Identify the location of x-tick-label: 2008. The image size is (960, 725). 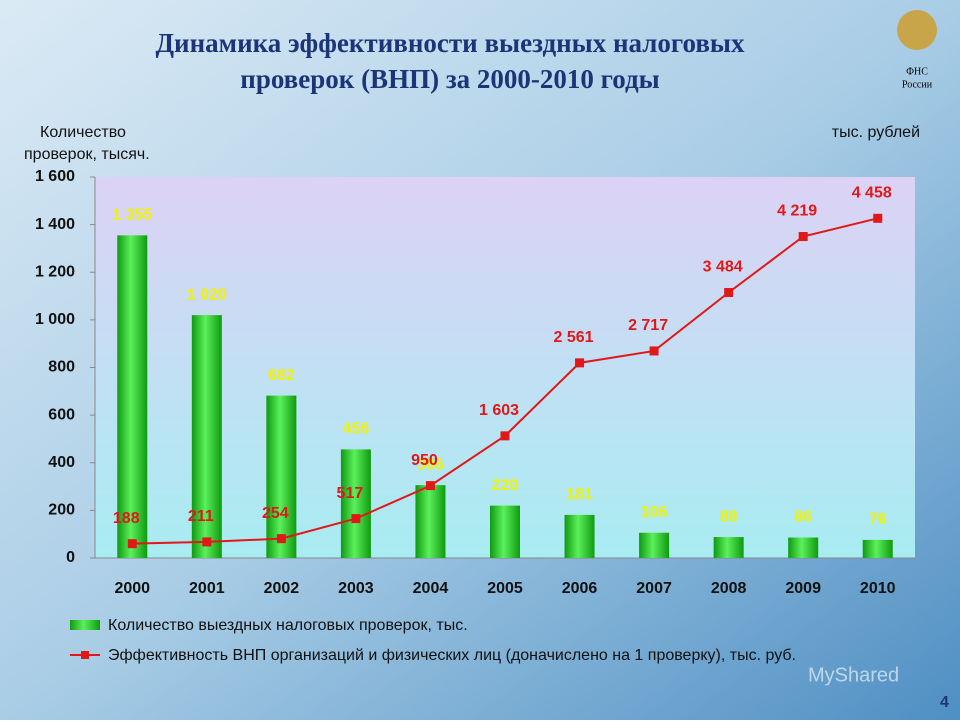
(729, 588).